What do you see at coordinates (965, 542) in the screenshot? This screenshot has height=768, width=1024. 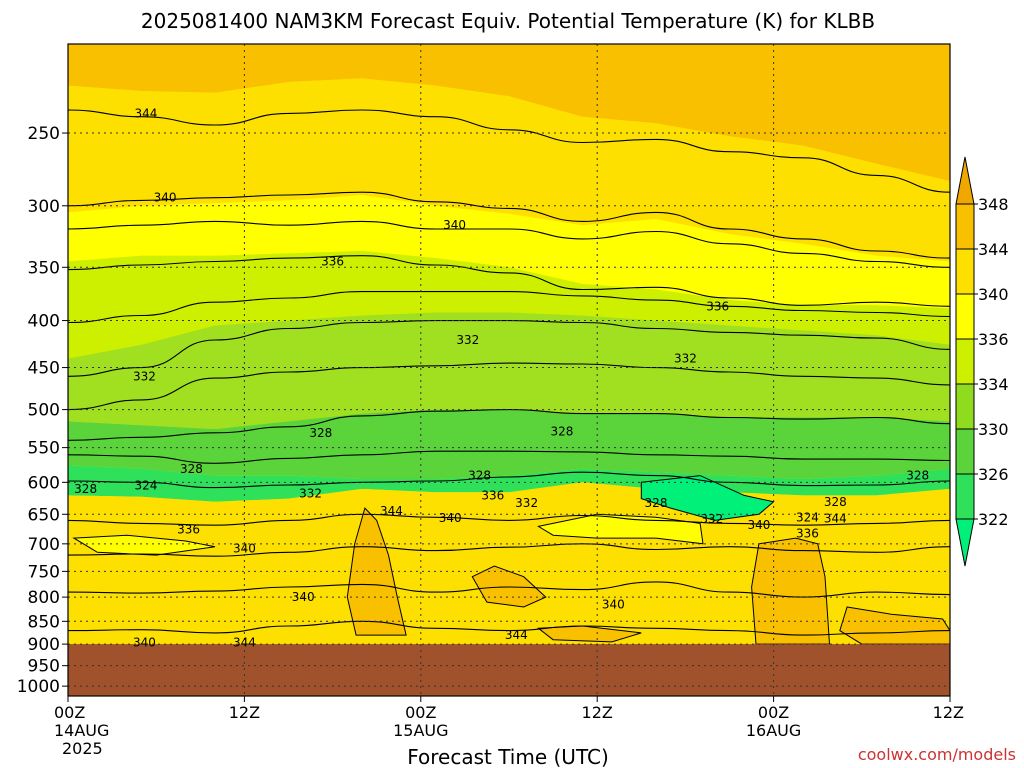 I see `colorbar-extend-bottom` at bounding box center [965, 542].